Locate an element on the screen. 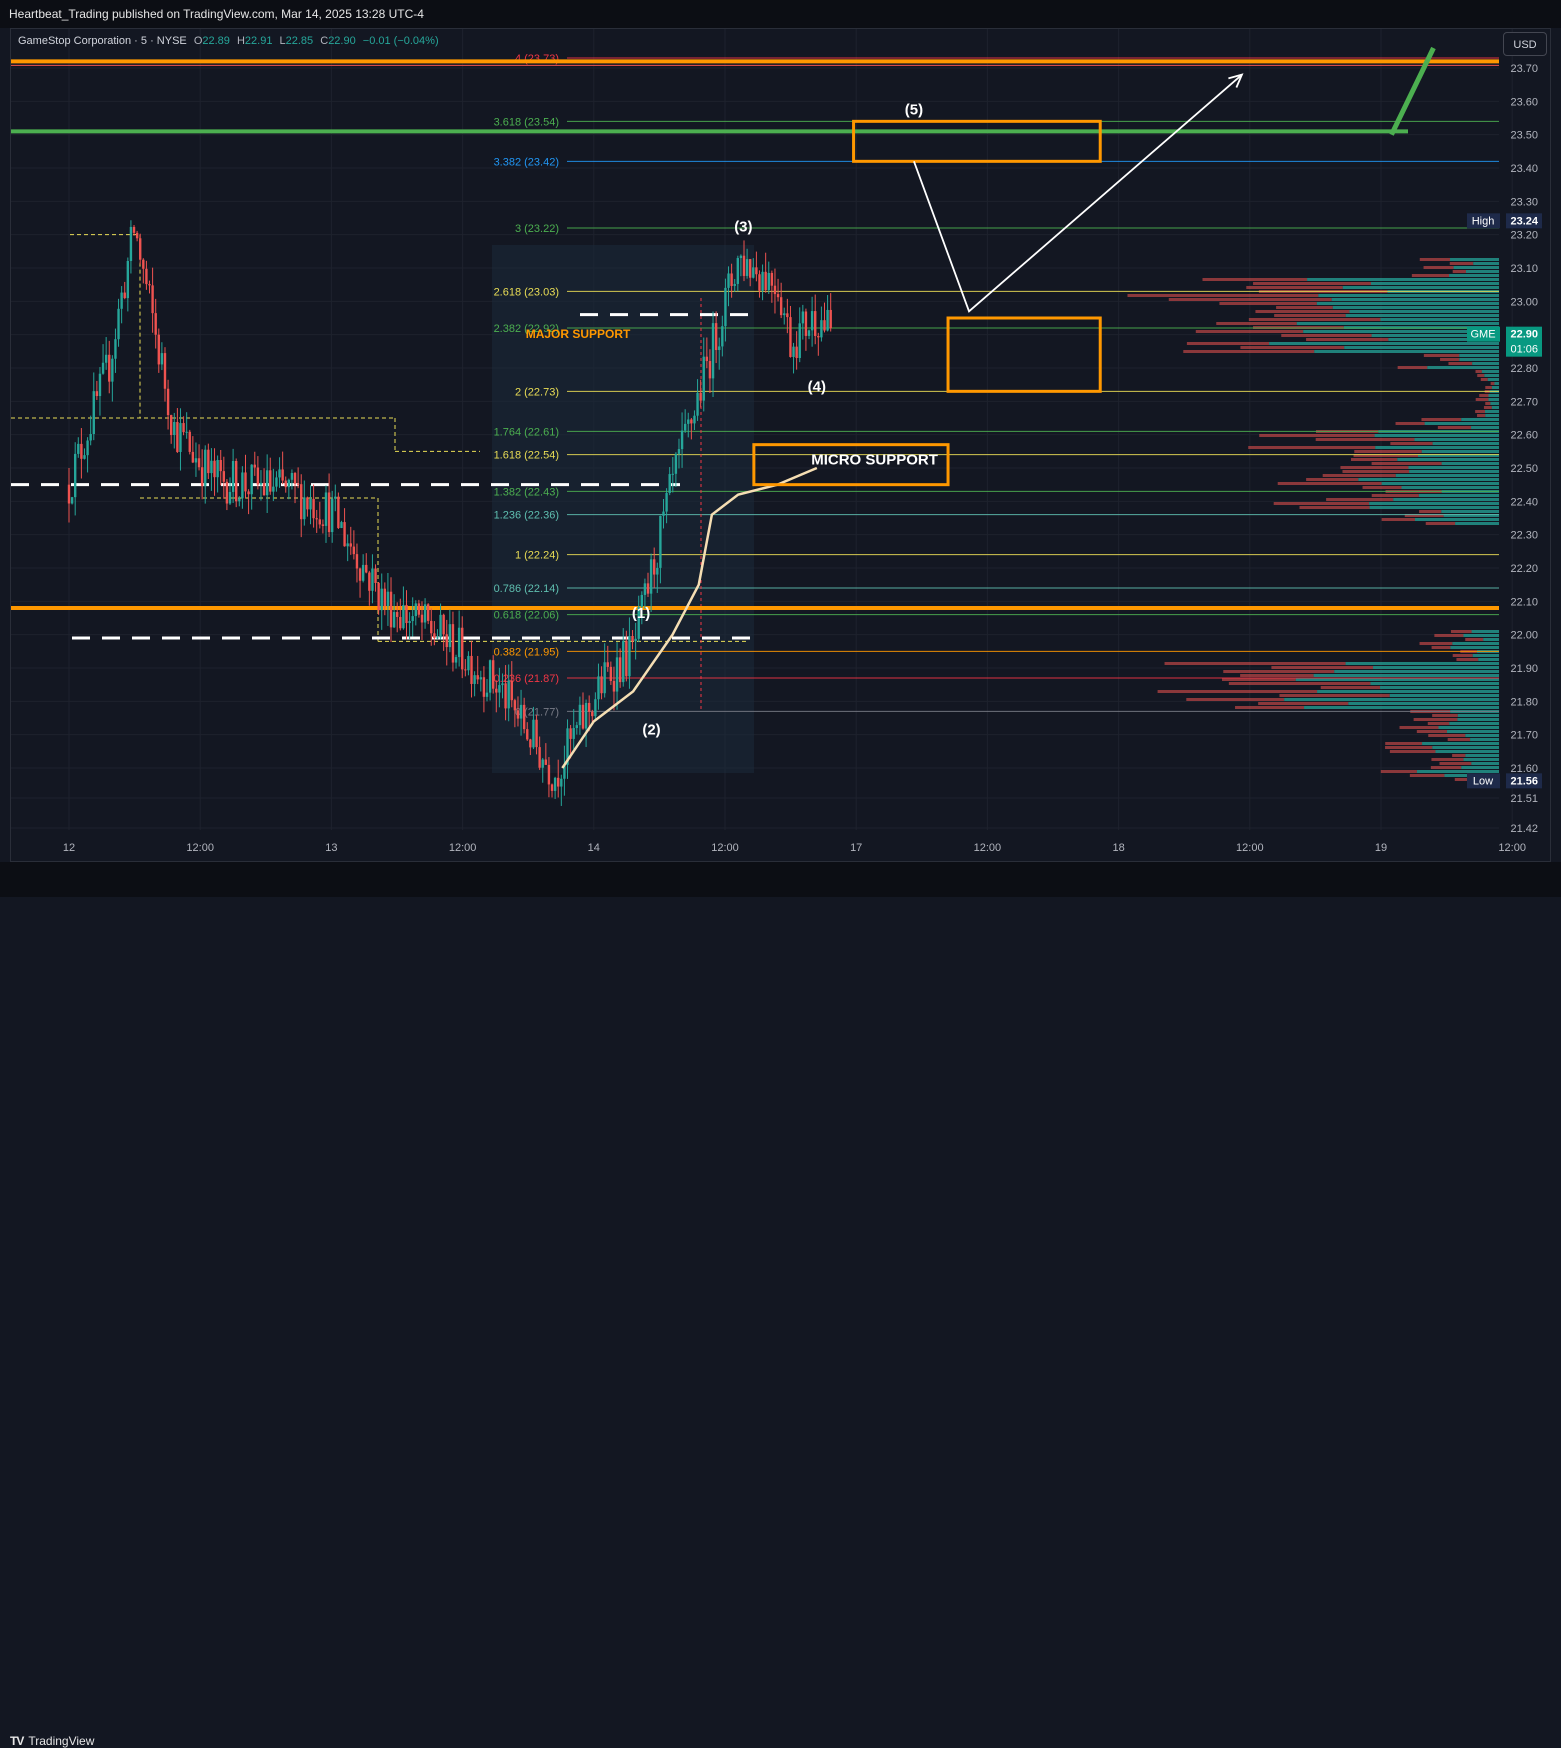 Image resolution: width=1561 pixels, height=1748 pixels. close-value: 22.90 is located at coordinates (342, 41).